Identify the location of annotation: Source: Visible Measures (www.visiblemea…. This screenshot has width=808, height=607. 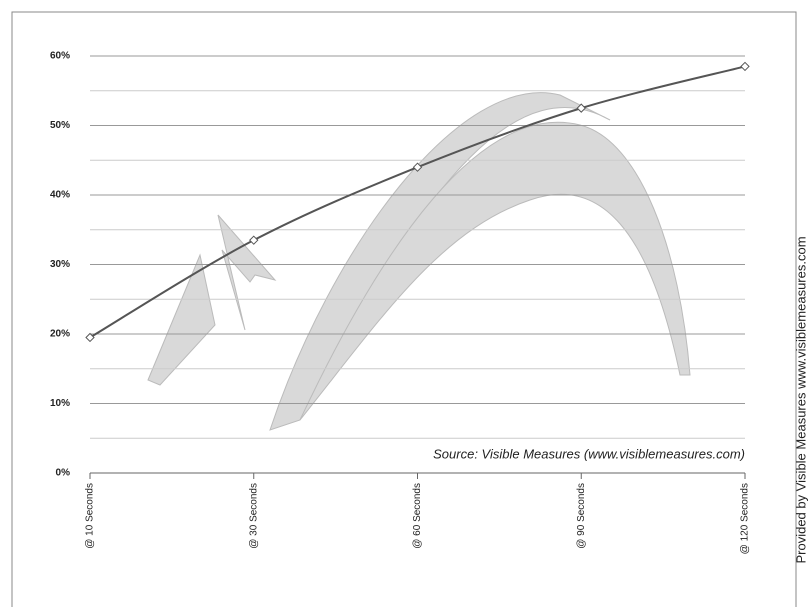
(589, 453).